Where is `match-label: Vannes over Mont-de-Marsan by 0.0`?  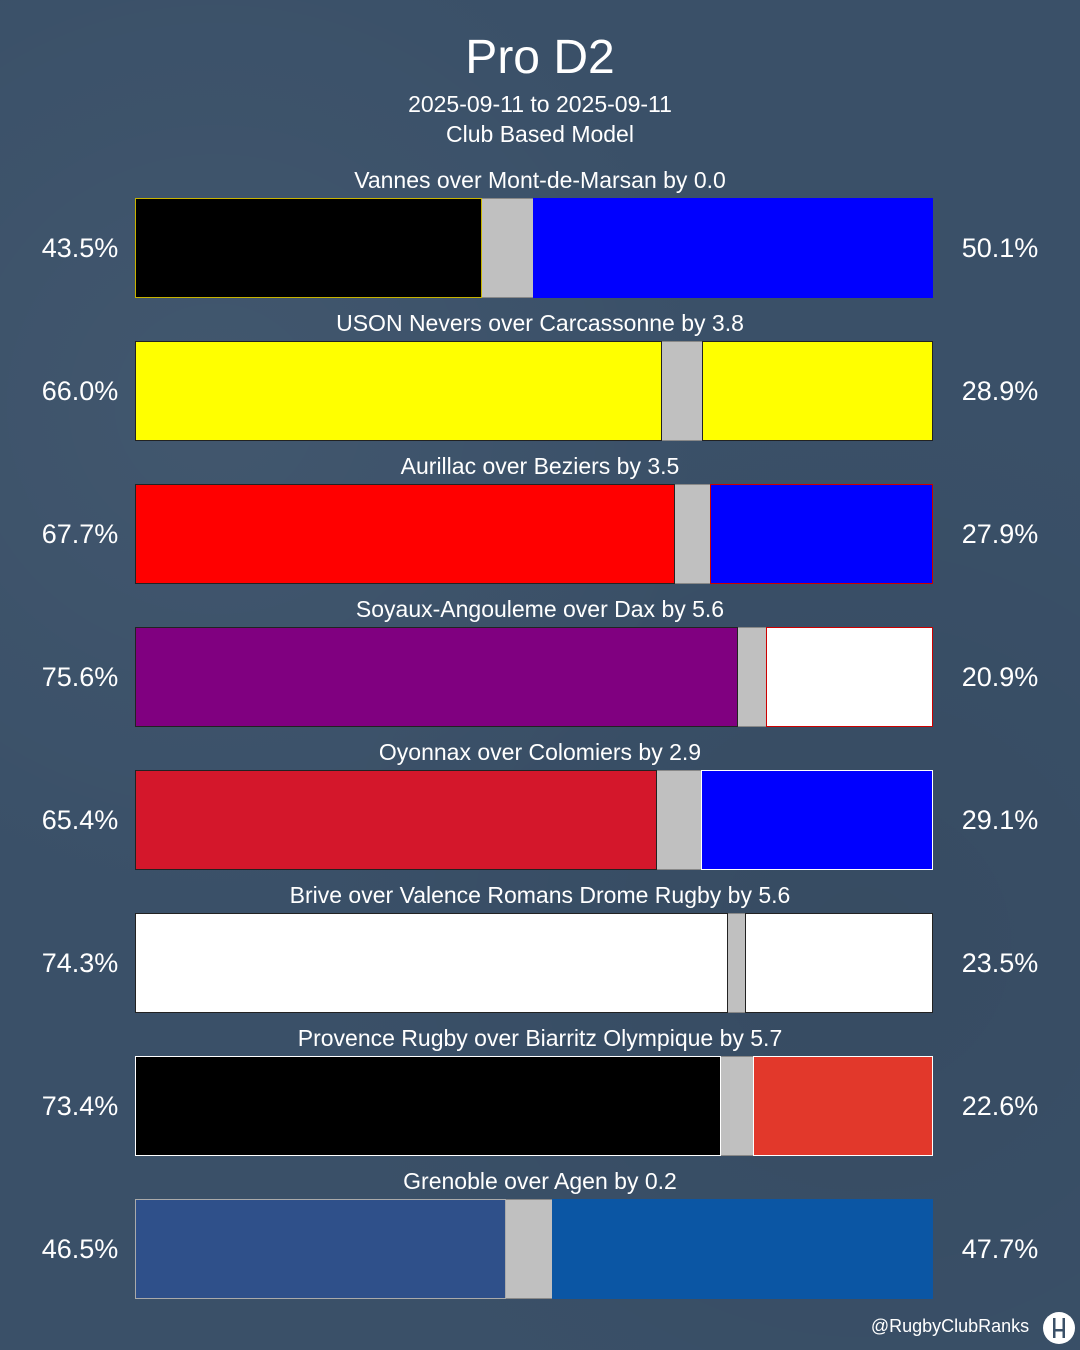
match-label: Vannes over Mont-de-Marsan by 0.0 is located at coordinates (540, 180).